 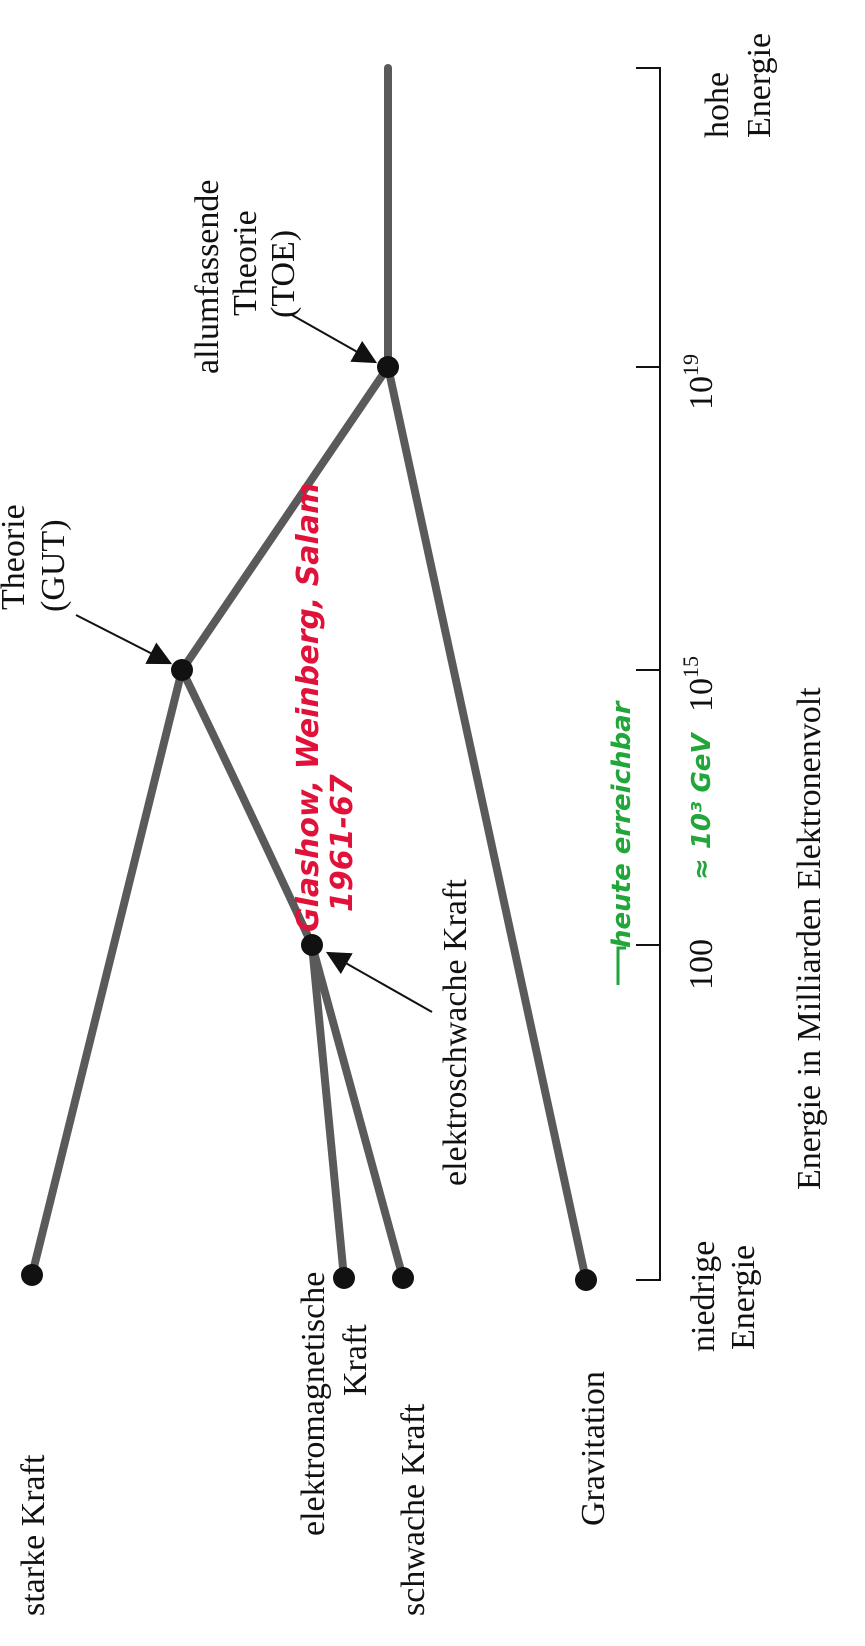 What do you see at coordinates (703, 1296) in the screenshot?
I see `axis-low-energy-line1: niedrige` at bounding box center [703, 1296].